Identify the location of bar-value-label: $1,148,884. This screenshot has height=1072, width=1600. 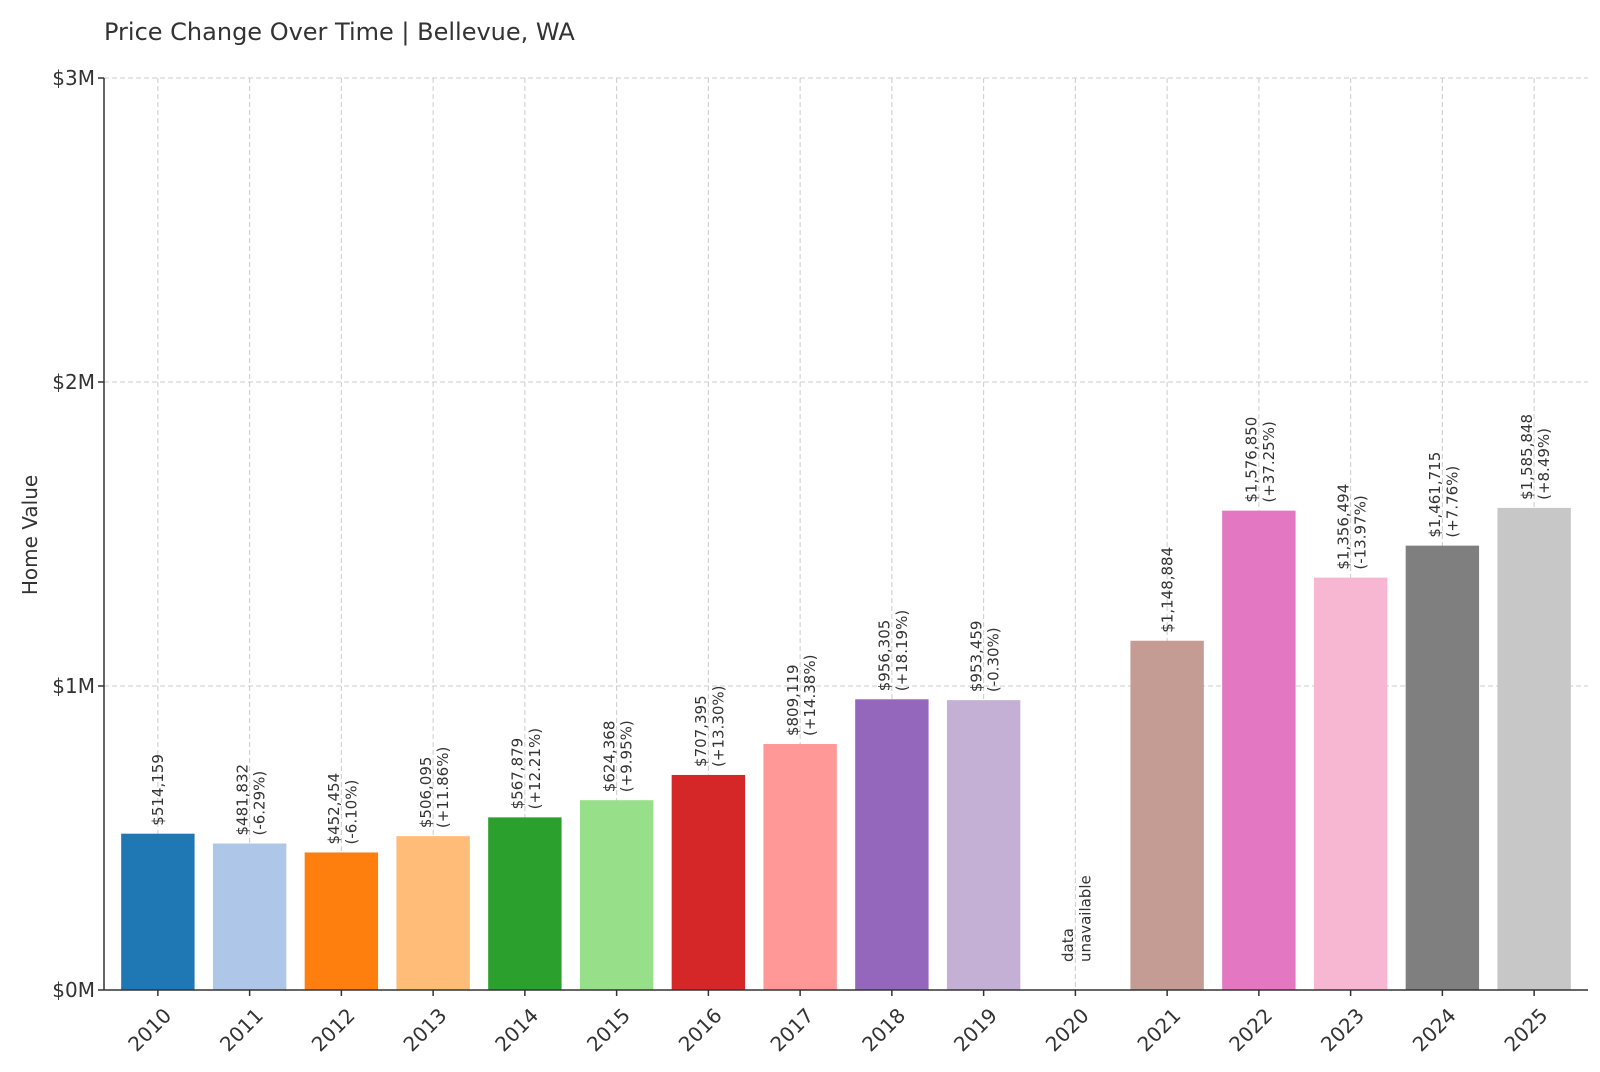
(1167, 590).